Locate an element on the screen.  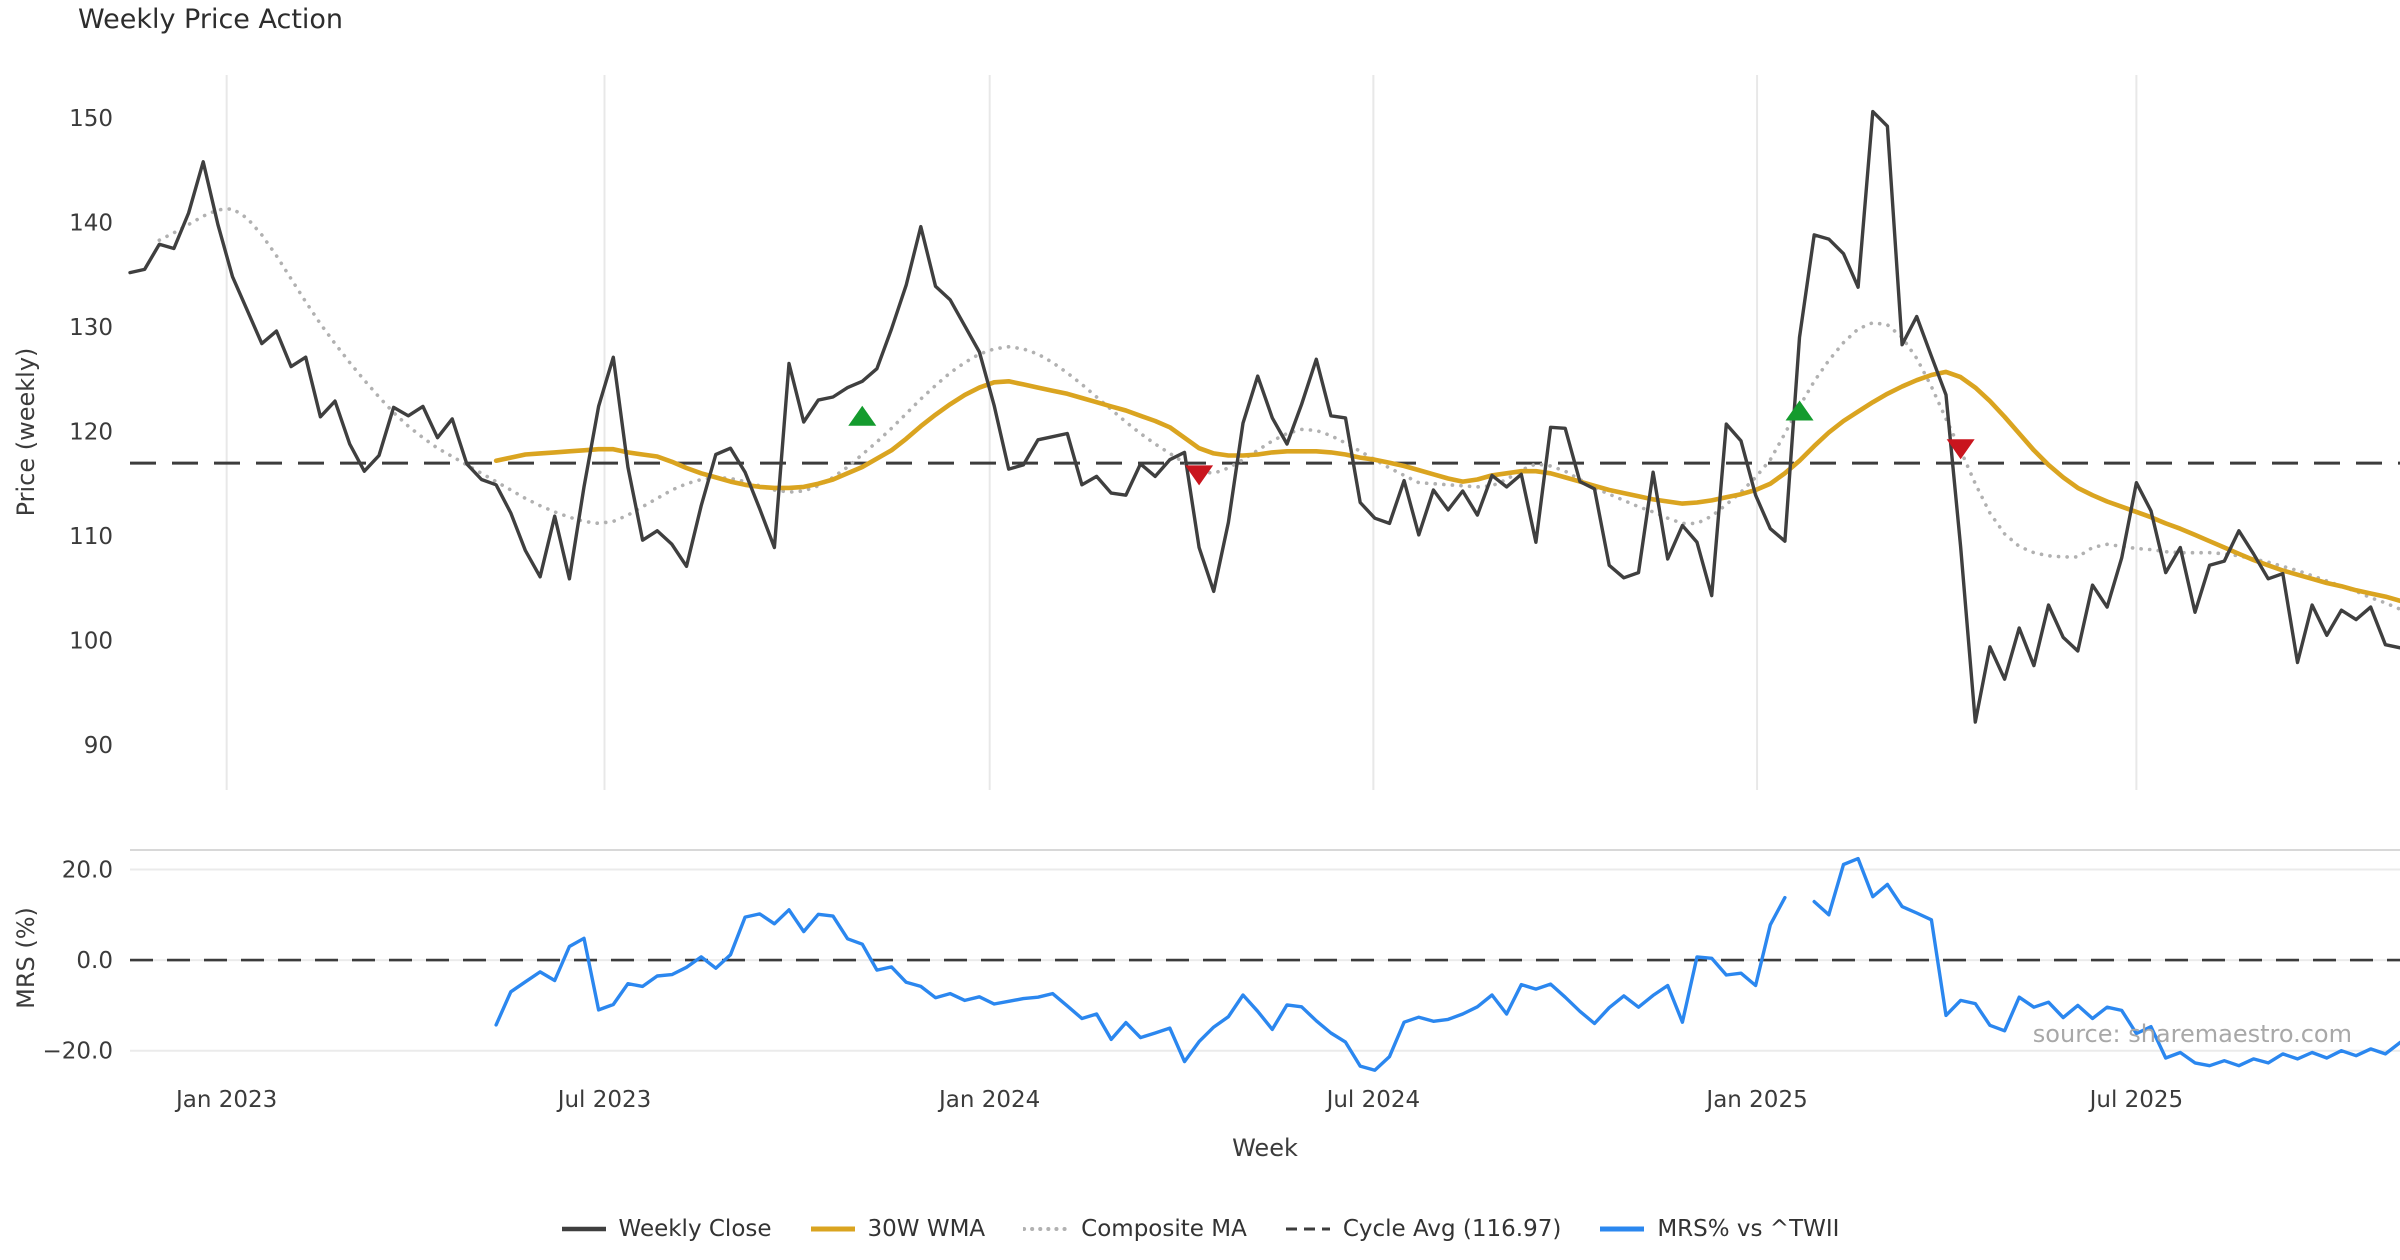
xtick-label: Jan 2024 is located at coordinates (988, 1100).